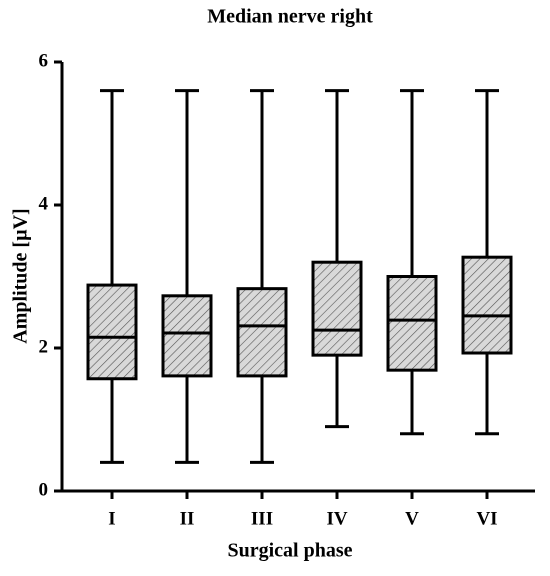  I want to click on x-tick-label: II, so click(187, 518).